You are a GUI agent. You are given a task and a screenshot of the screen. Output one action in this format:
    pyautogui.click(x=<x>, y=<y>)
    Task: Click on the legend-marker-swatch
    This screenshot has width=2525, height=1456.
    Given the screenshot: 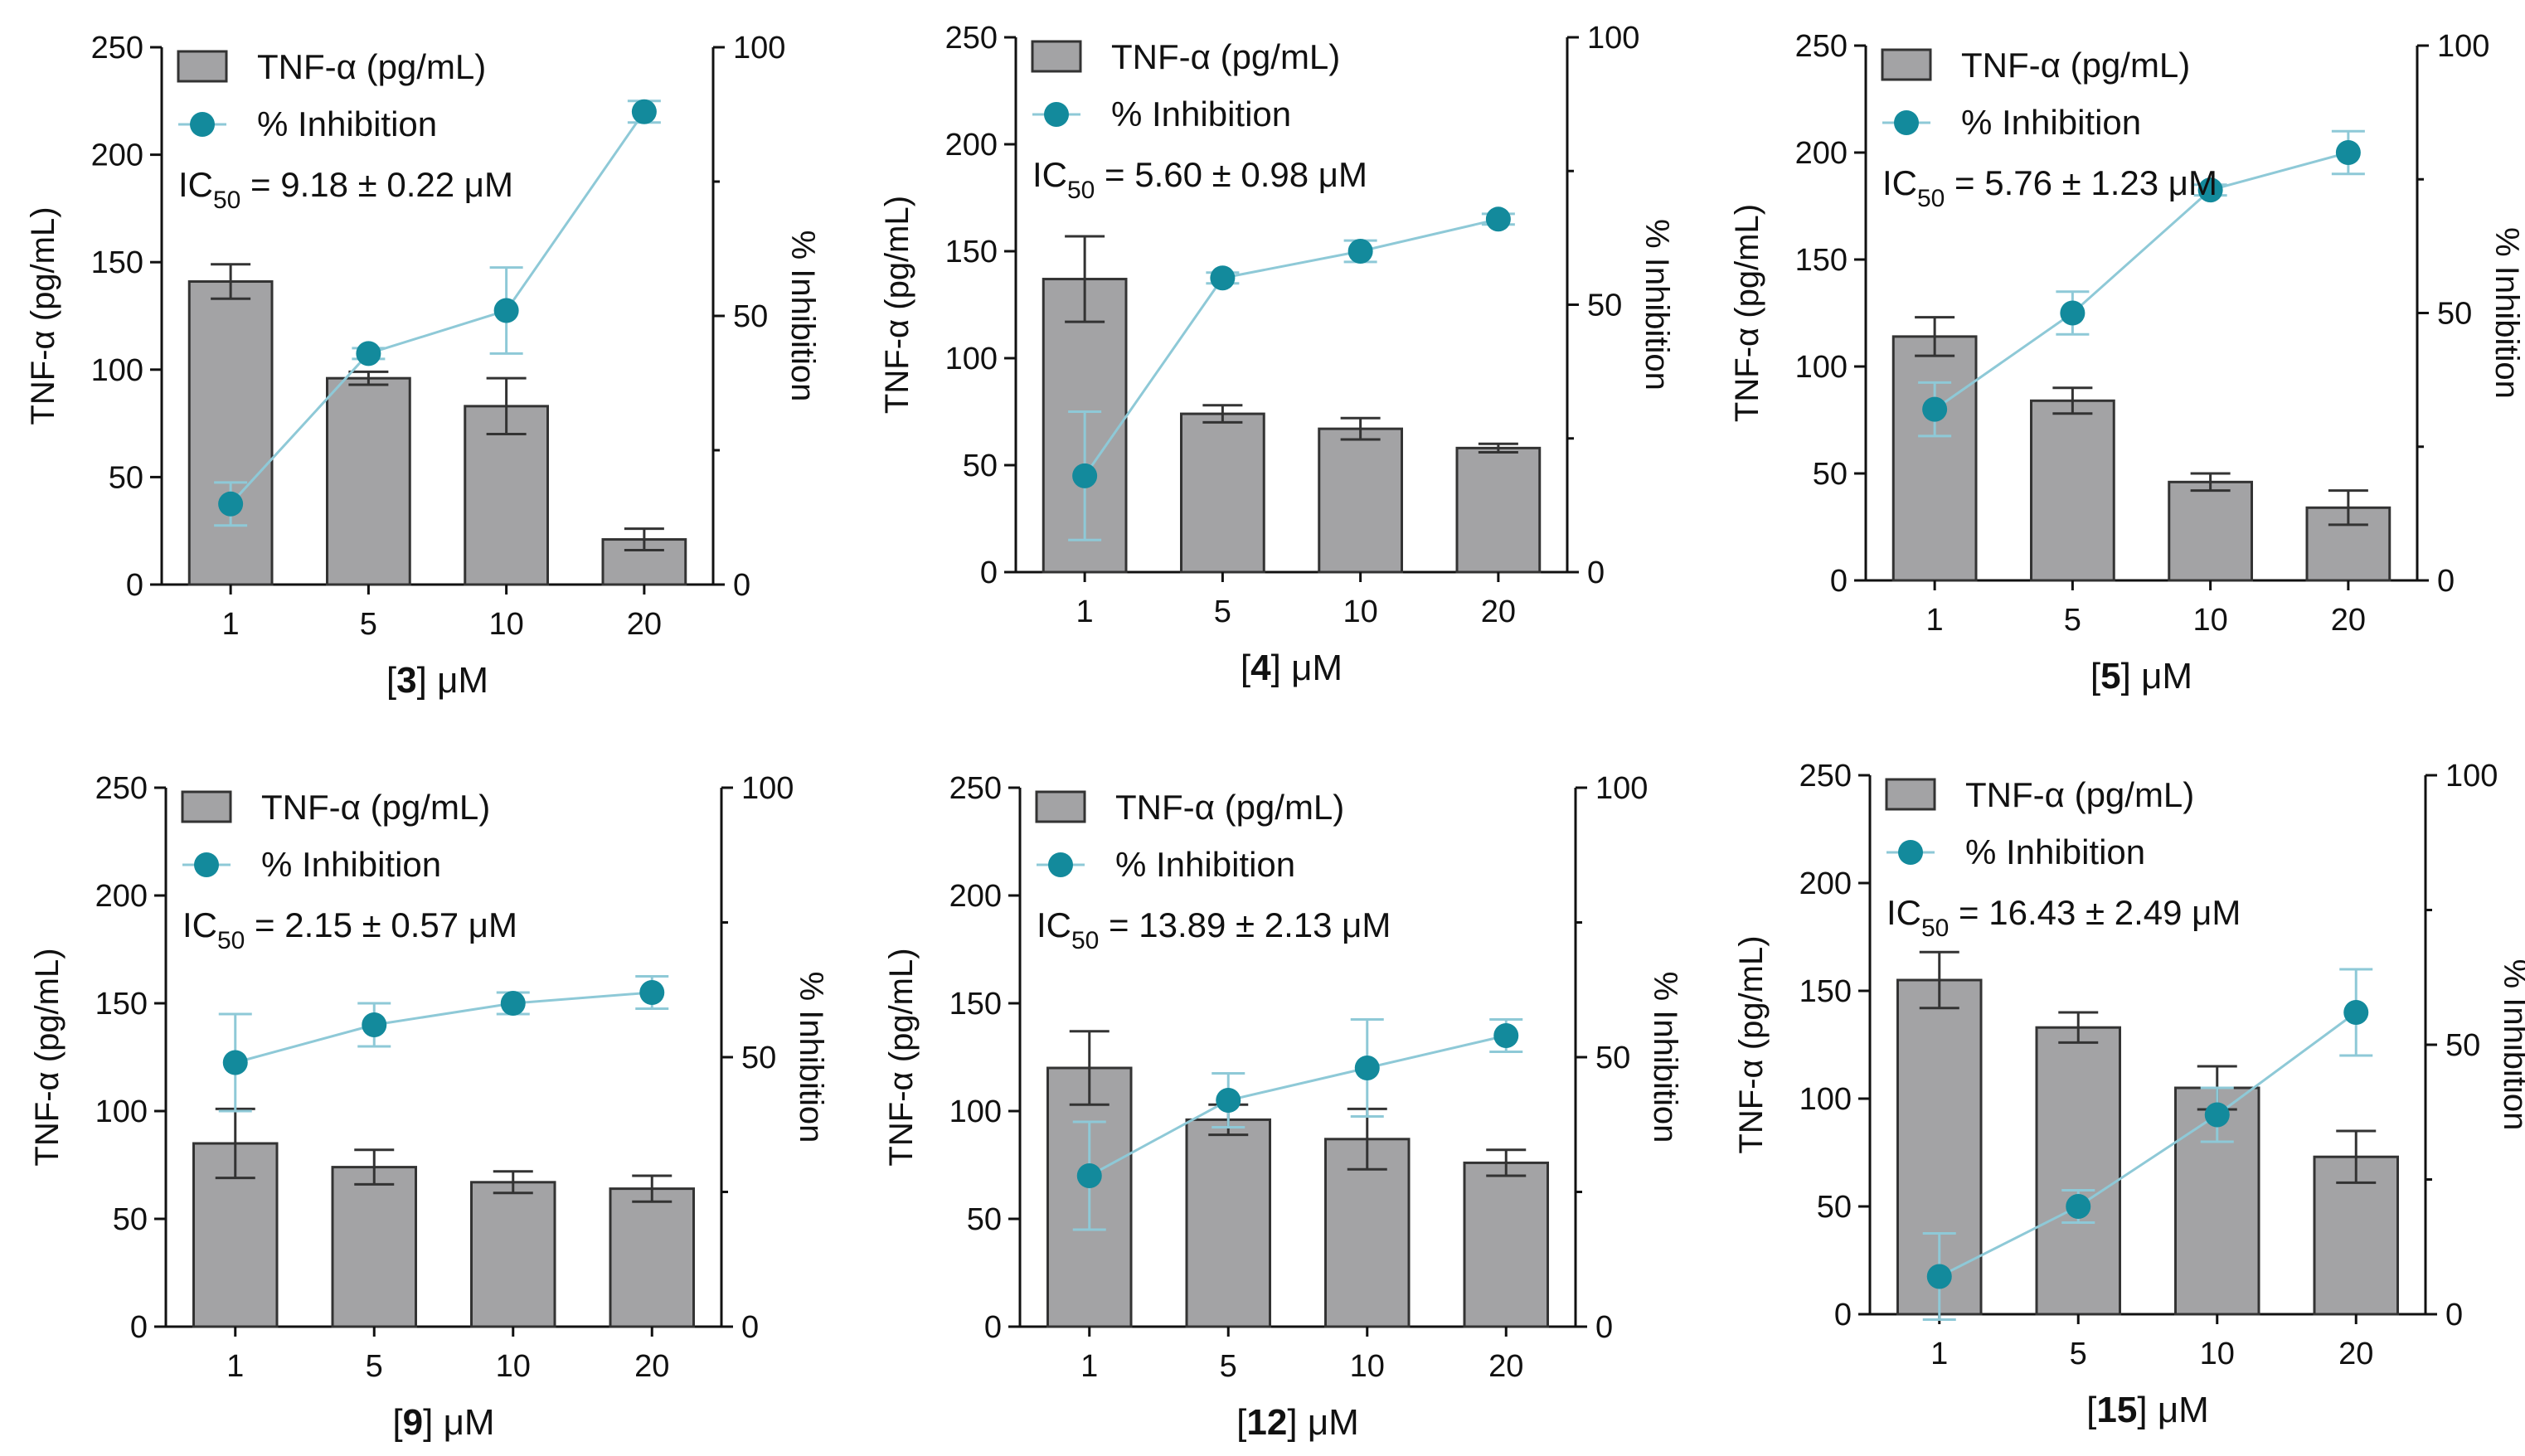 What is the action you would take?
    pyautogui.click(x=1056, y=114)
    